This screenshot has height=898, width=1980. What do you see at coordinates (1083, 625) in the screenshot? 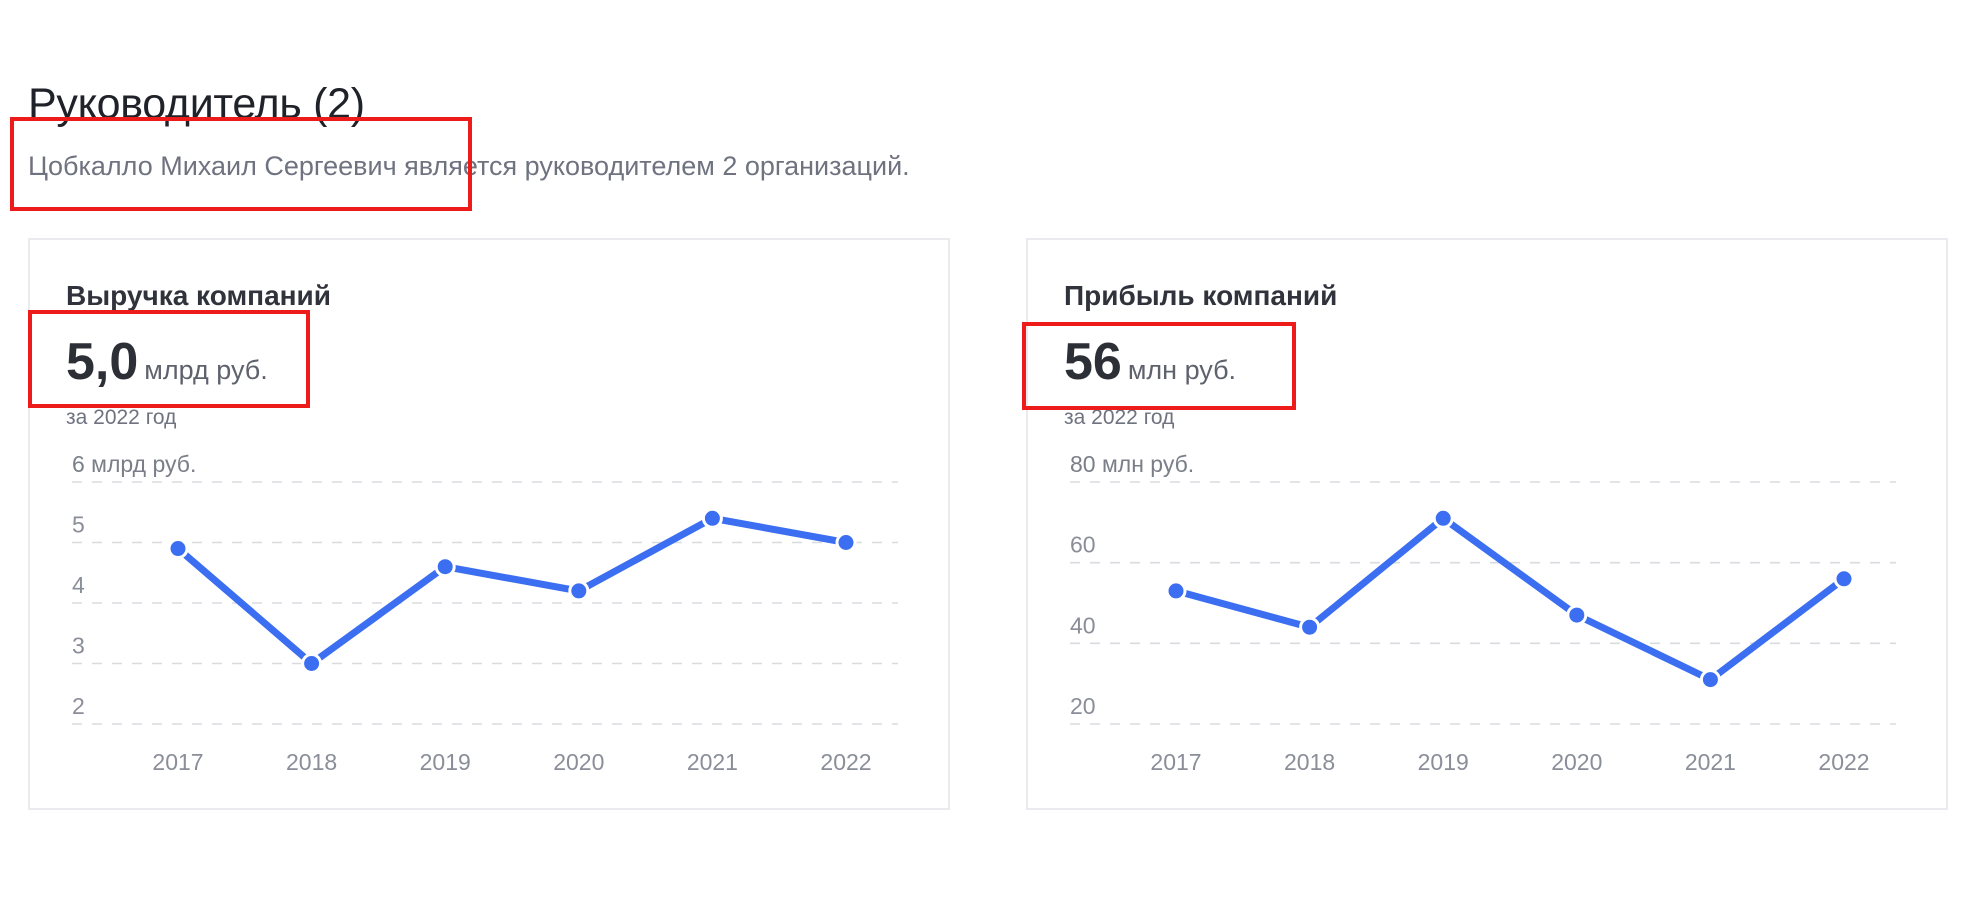
I see `y-tick-label: 40` at bounding box center [1083, 625].